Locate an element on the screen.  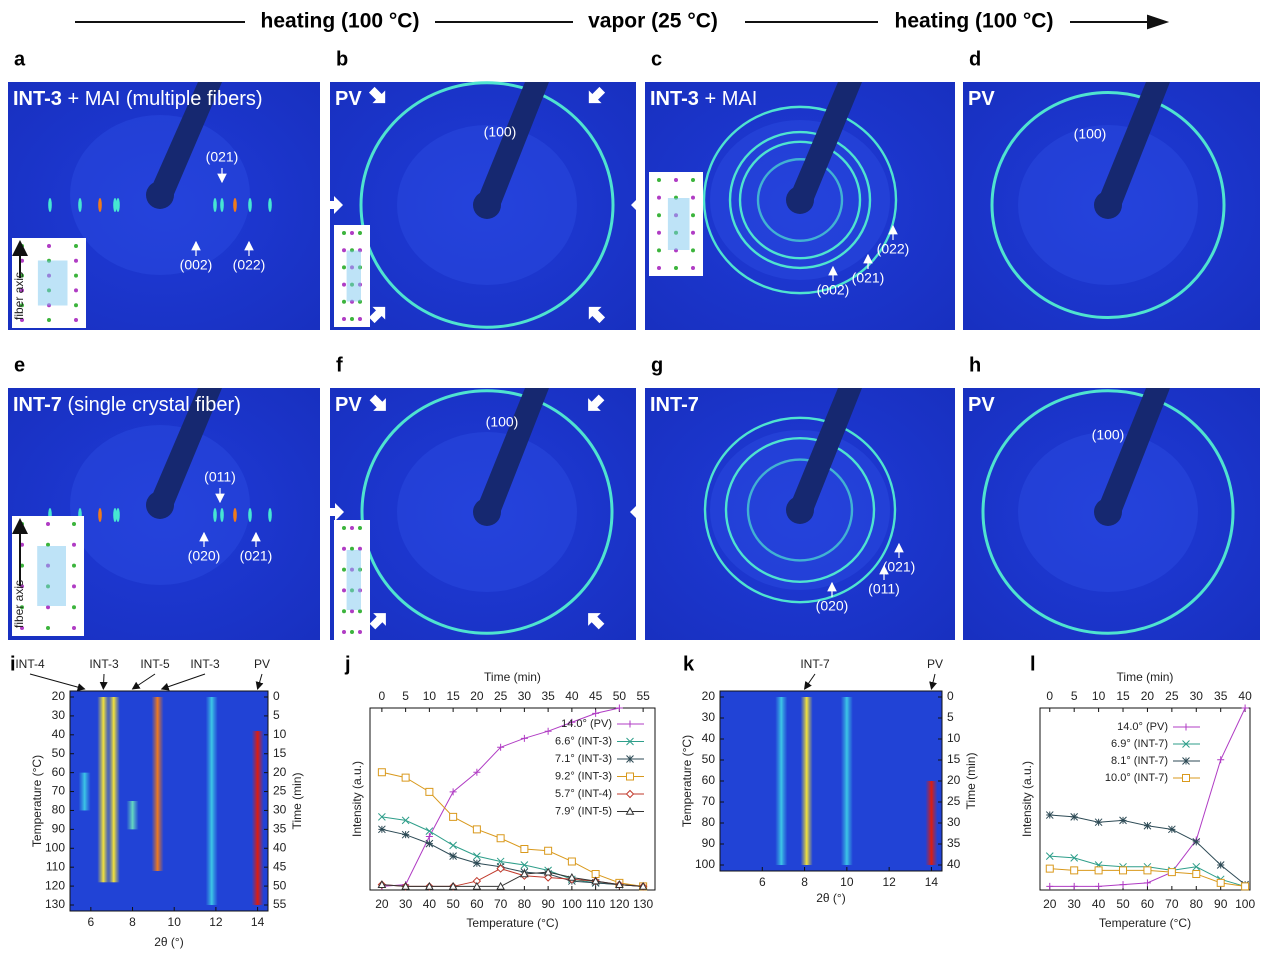
y-tick-label: 20 is located at coordinates (709, 696).